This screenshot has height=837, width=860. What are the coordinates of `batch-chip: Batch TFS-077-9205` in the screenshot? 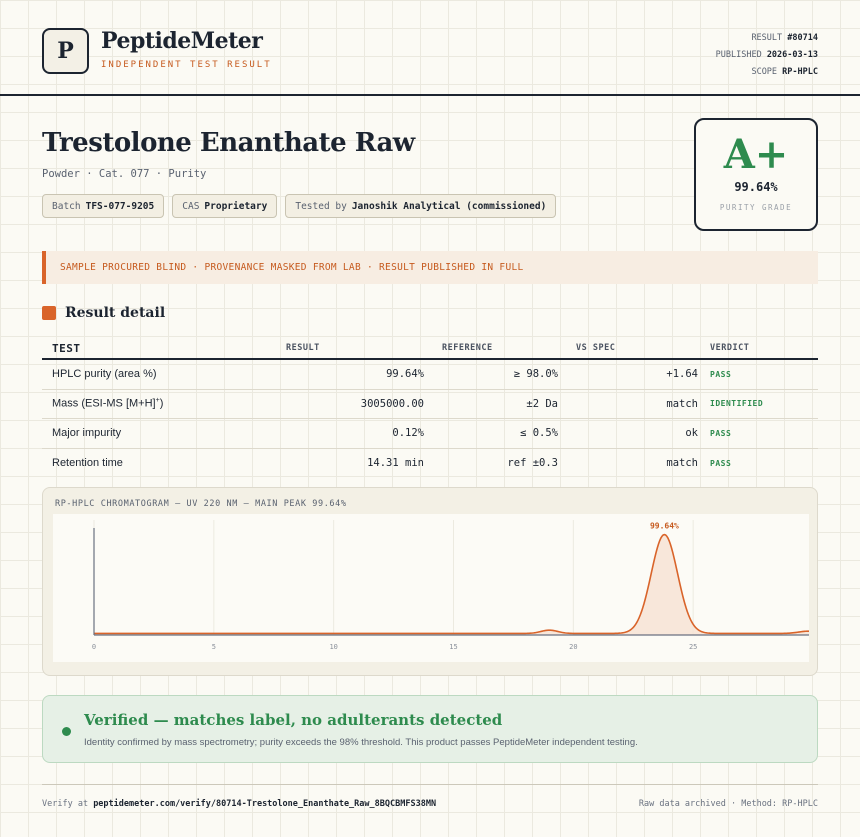 It's located at (103, 206).